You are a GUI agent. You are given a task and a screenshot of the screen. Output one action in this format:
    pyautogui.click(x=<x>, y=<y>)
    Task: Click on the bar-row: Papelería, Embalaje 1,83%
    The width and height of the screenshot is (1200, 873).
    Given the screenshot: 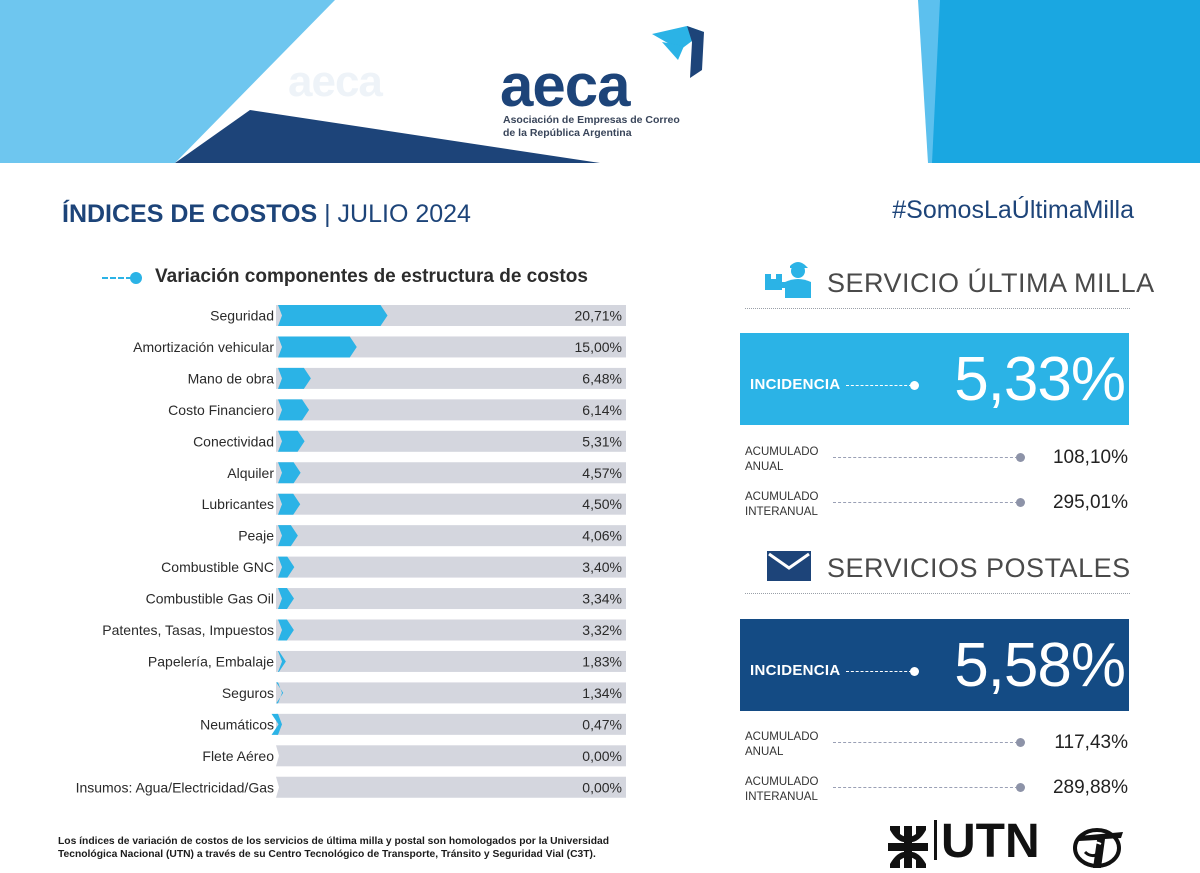 What is the action you would take?
    pyautogui.click(x=387, y=661)
    